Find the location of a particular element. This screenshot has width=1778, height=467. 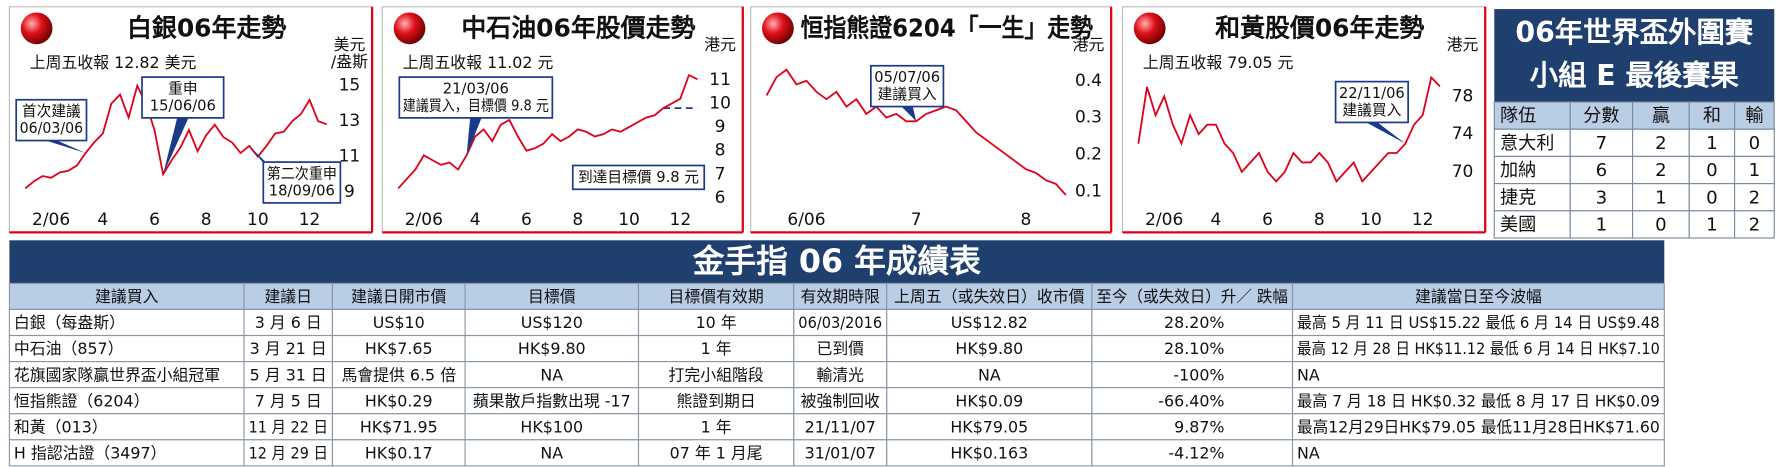

annotation-text: 建議買入，目標價 9.8 元 is located at coordinates (476, 106).